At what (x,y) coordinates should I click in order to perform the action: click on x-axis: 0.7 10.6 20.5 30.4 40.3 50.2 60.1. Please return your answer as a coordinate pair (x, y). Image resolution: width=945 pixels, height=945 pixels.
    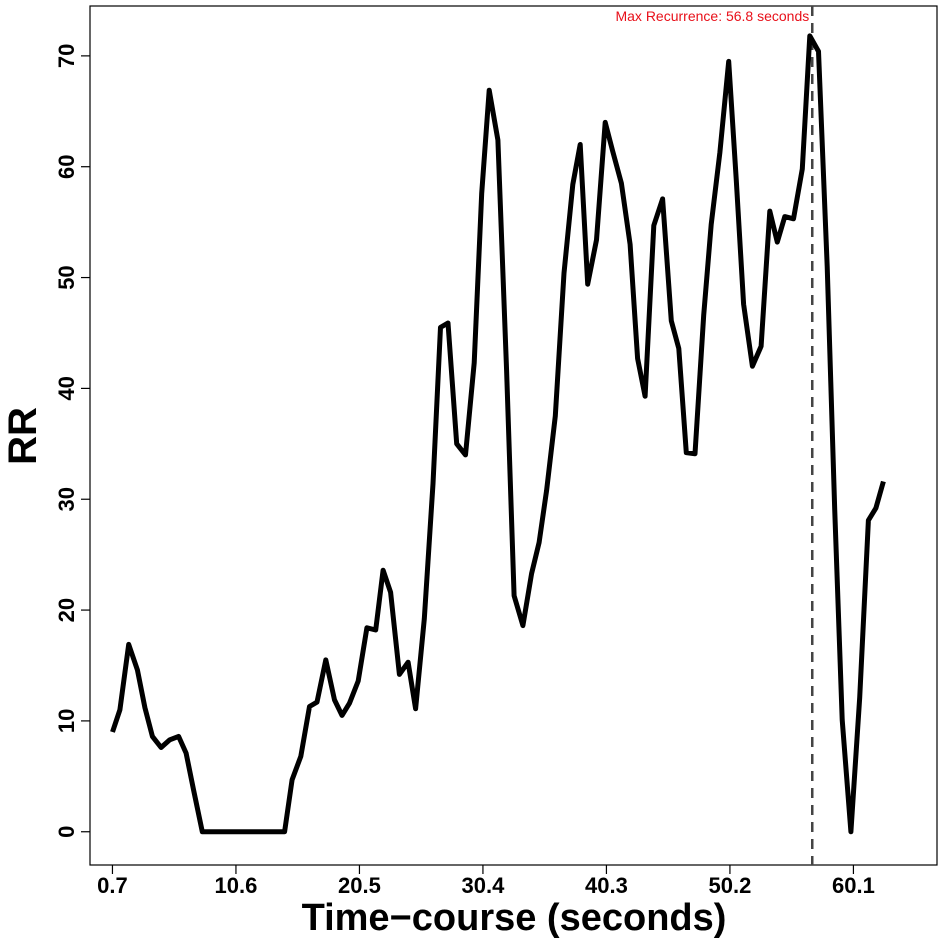
    Looking at the image, I should click on (486, 881).